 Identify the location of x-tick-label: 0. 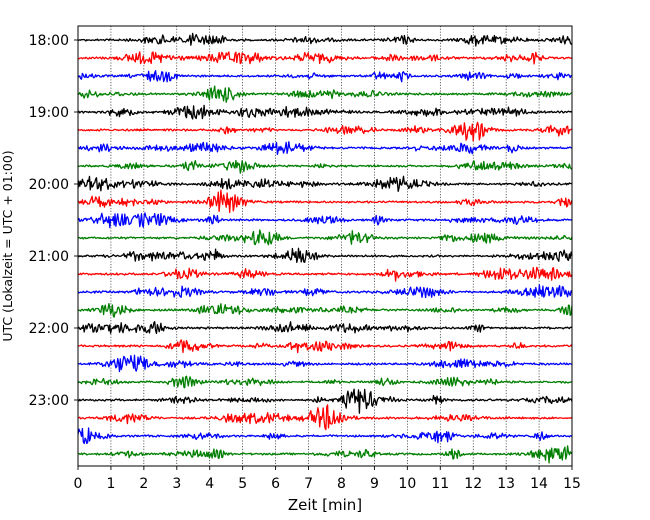
(78, 484).